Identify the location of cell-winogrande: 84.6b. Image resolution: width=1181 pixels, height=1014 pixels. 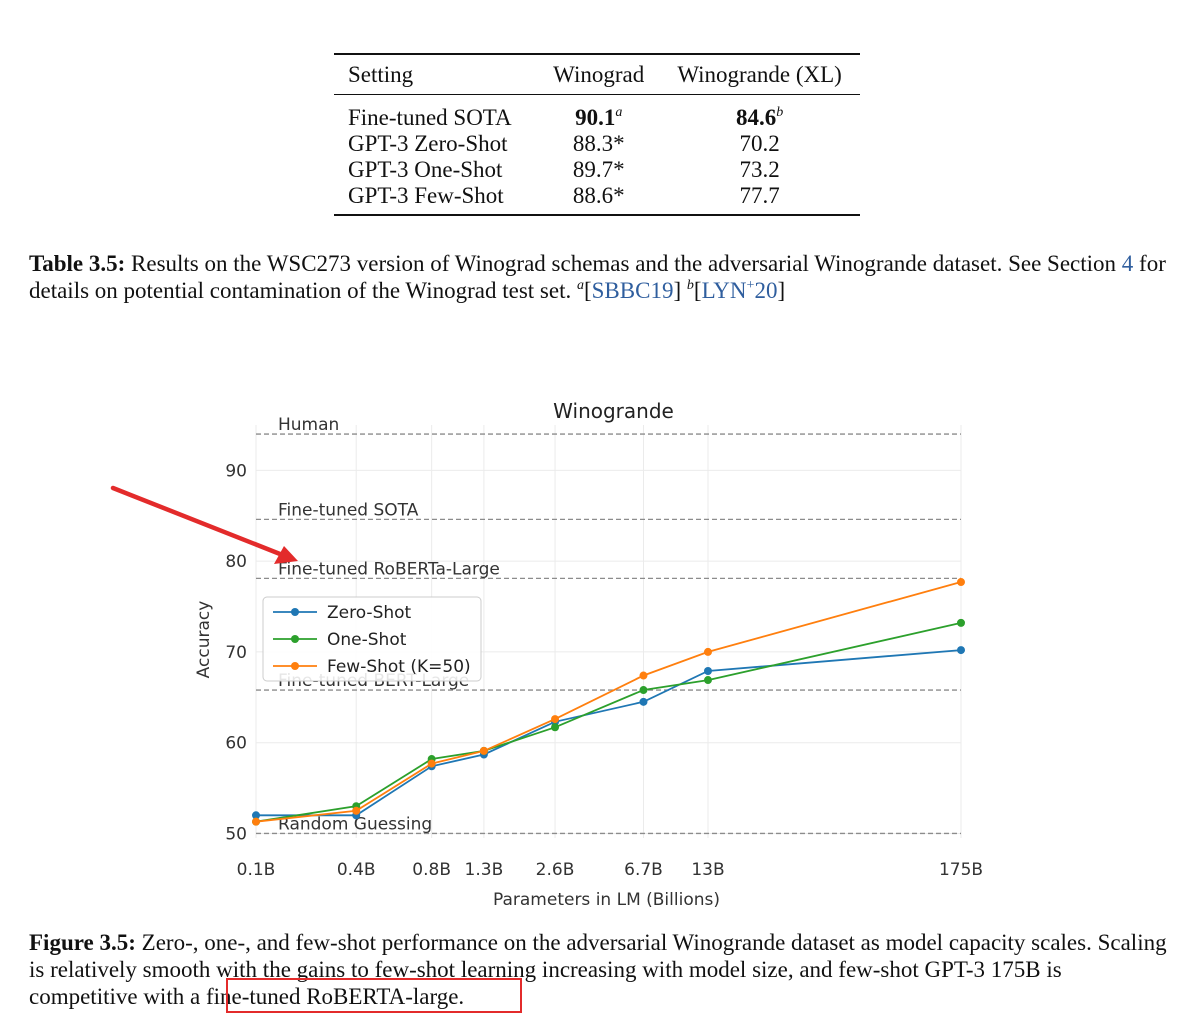
(759, 113).